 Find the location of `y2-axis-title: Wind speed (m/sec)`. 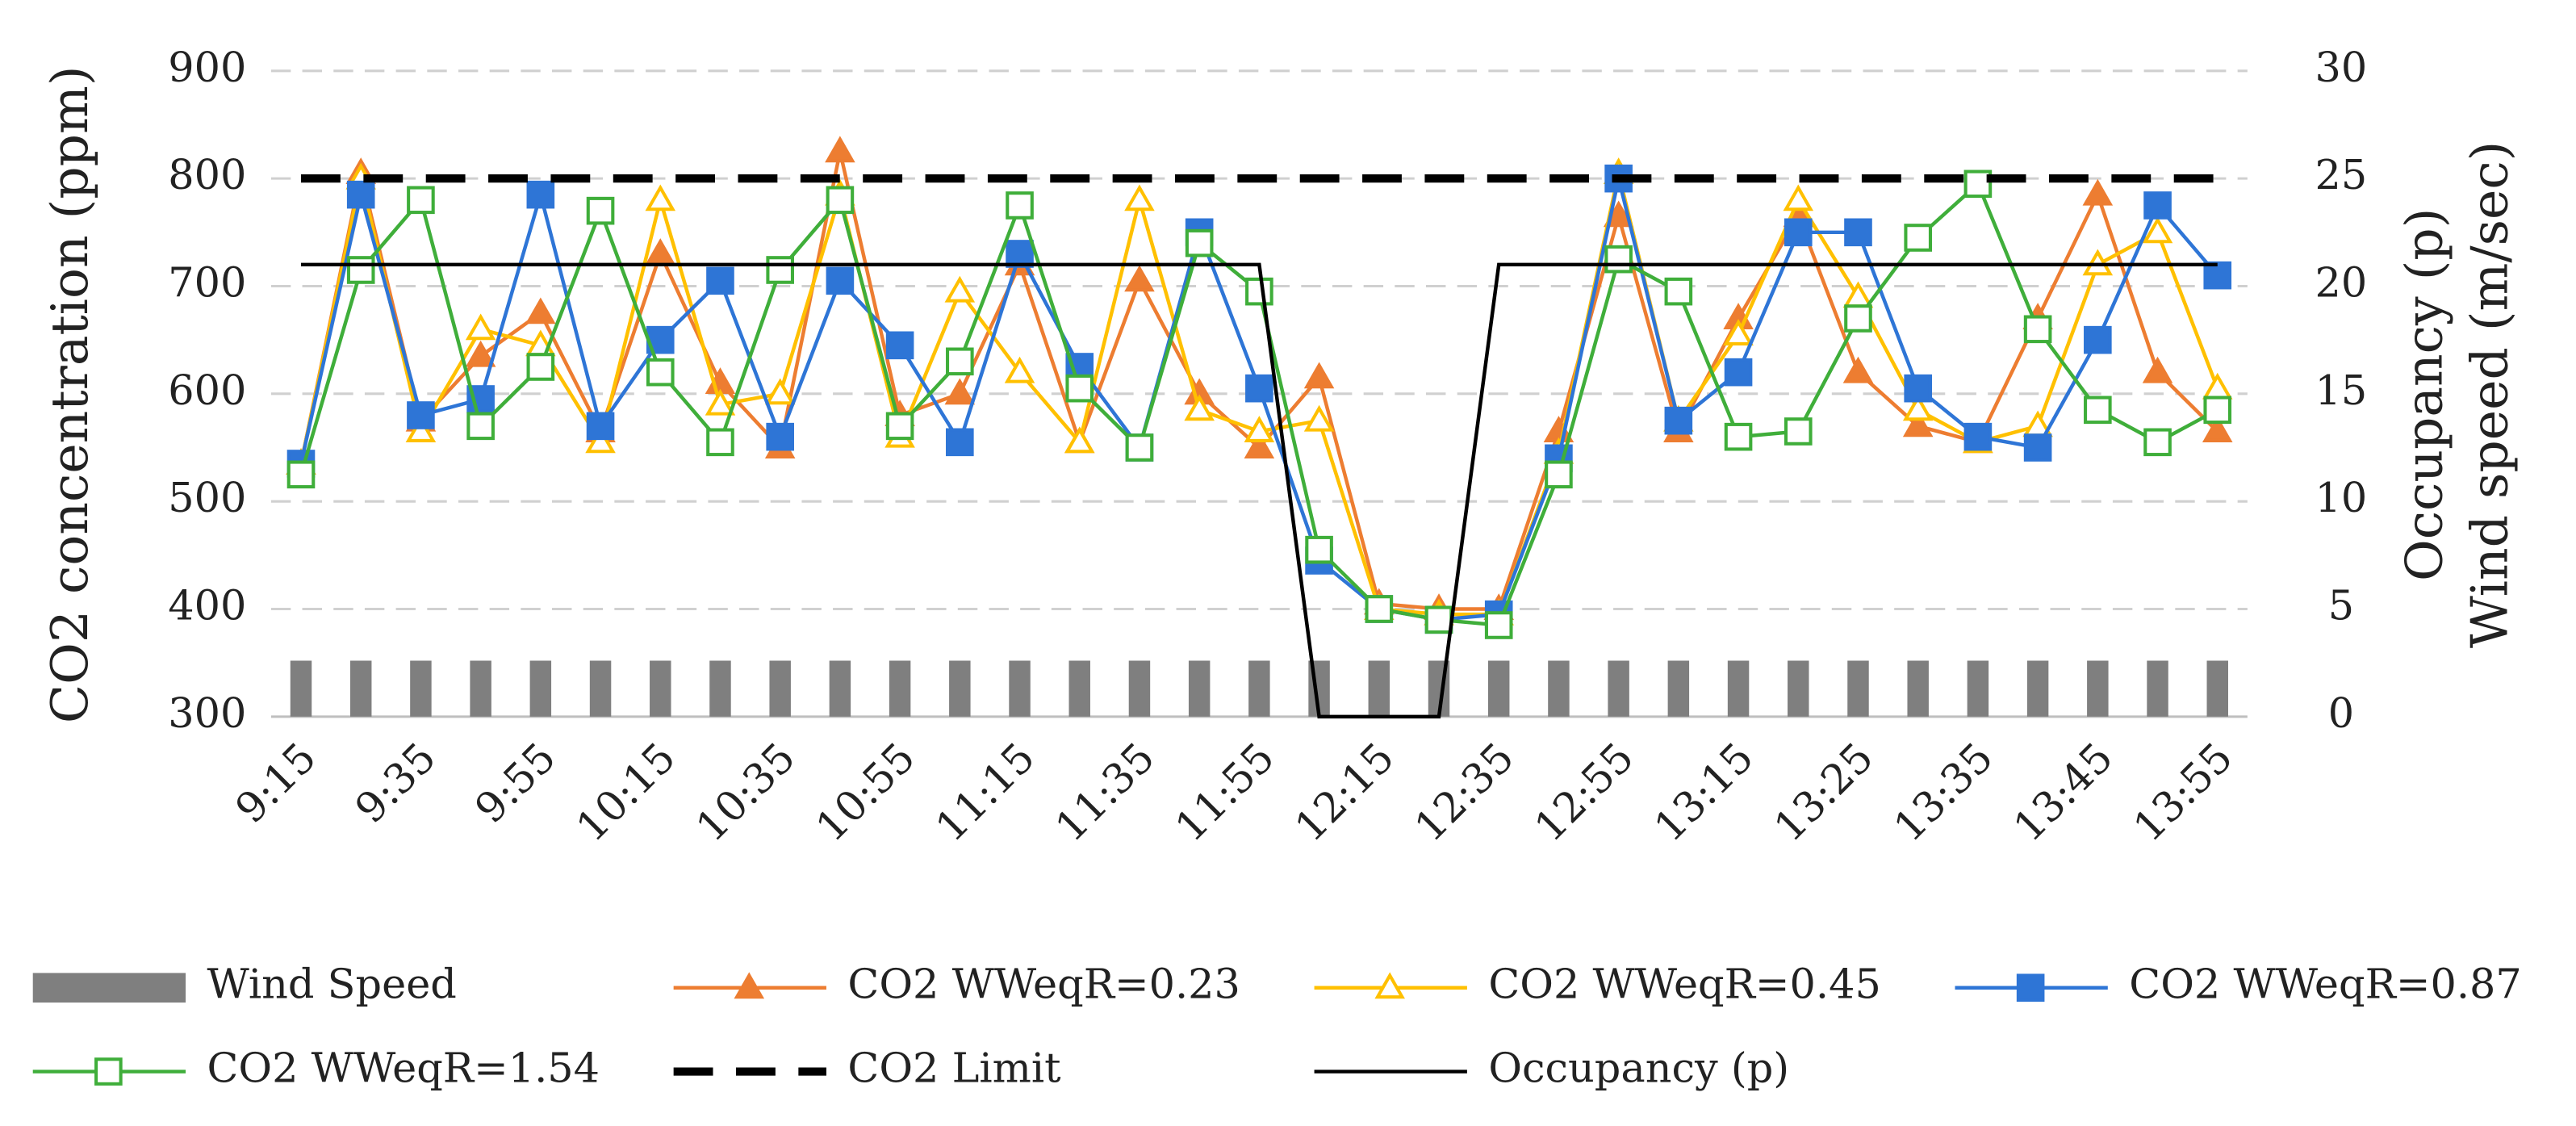

y2-axis-title: Wind speed (m/sec) is located at coordinates (2490, 394).